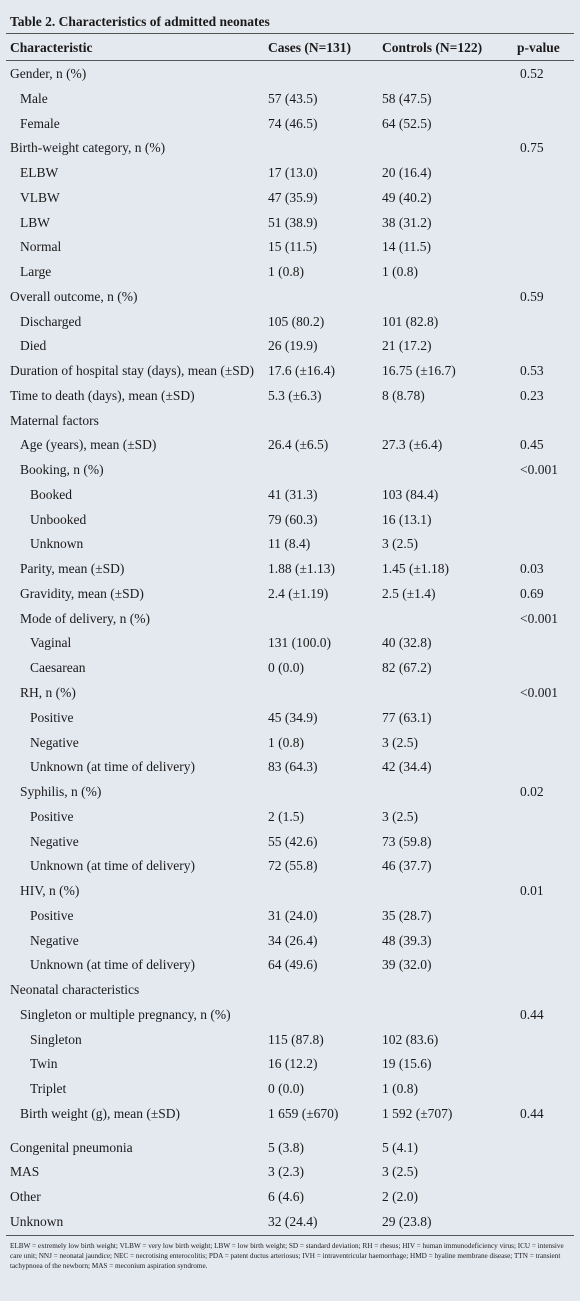  Describe the element at coordinates (293, 346) in the screenshot. I see `cases-value: 26 (19.9)` at that location.